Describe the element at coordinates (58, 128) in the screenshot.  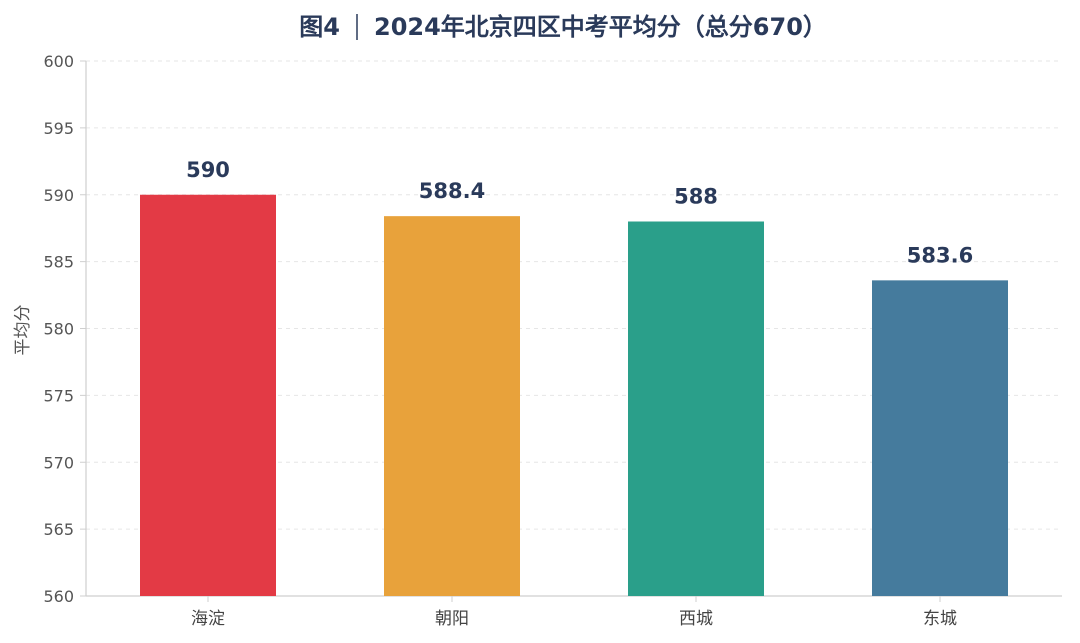
I see `y-tick-label: 595` at that location.